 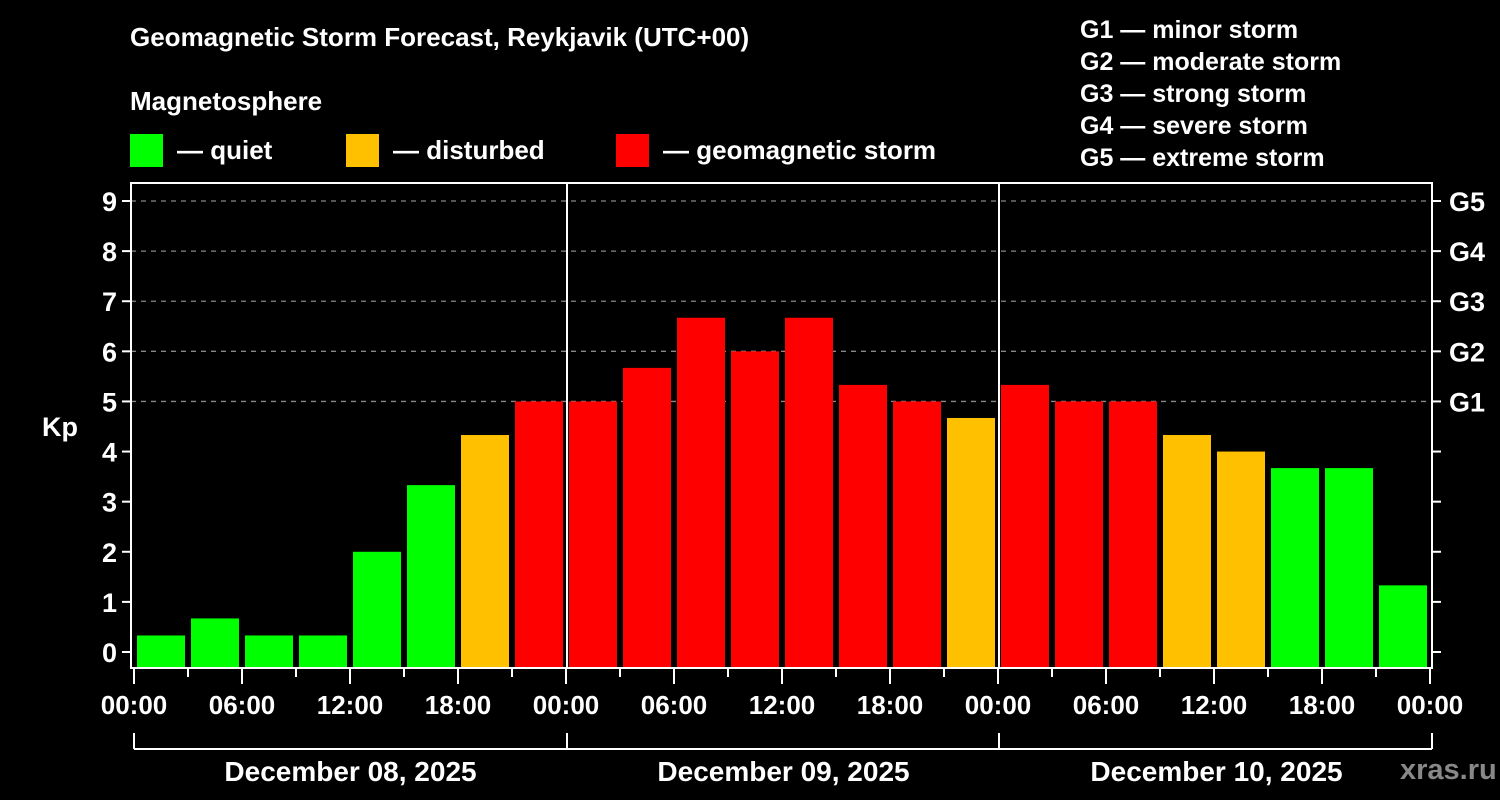 I want to click on y-tick-label: 1, so click(x=109, y=603).